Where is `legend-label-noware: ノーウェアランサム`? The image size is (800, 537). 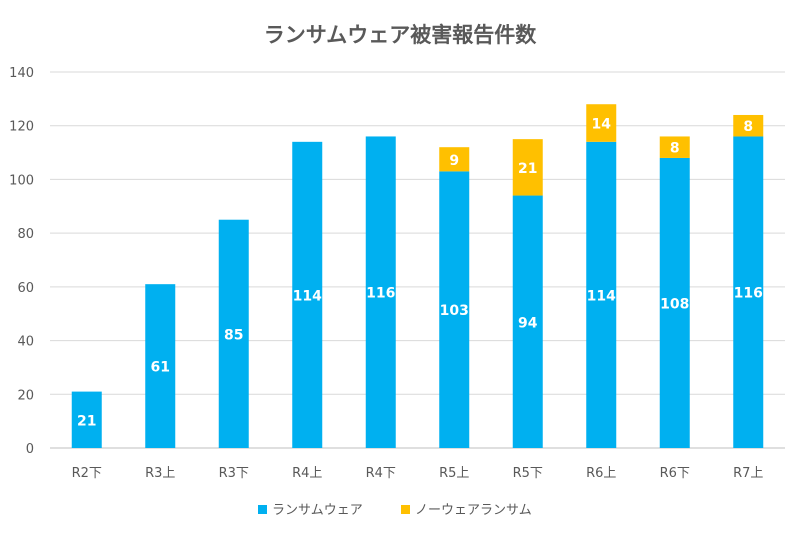 legend-label-noware: ノーウェアランサム is located at coordinates (473, 510).